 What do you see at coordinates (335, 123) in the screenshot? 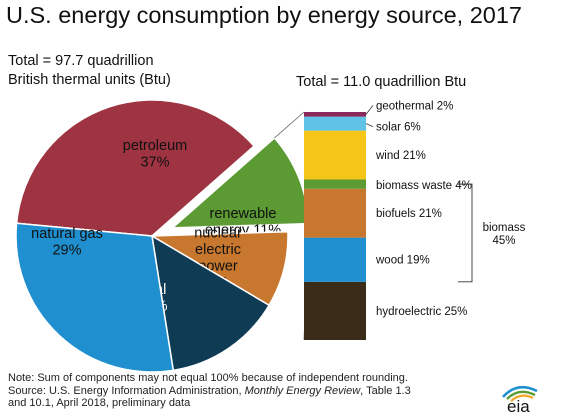
I see `bar-segment-solar` at bounding box center [335, 123].